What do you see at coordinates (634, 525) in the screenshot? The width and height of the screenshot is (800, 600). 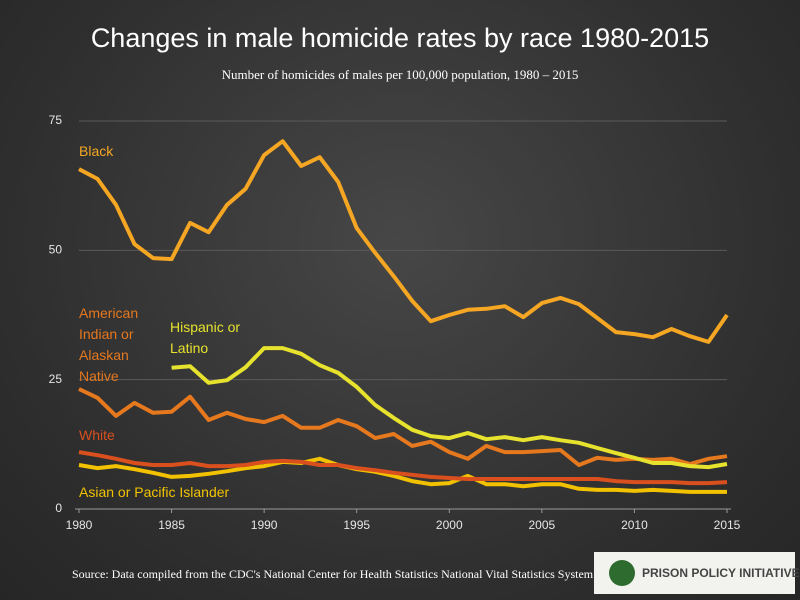 I see `x-tick-label: 2010` at bounding box center [634, 525].